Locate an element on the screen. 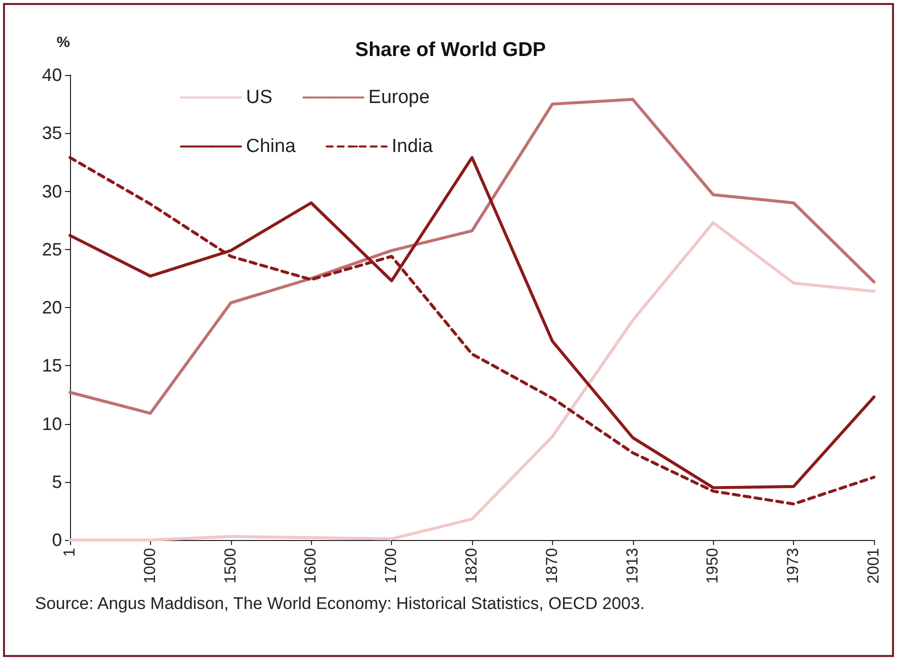 The width and height of the screenshot is (901, 664). legend-label: Europe is located at coordinates (399, 97).